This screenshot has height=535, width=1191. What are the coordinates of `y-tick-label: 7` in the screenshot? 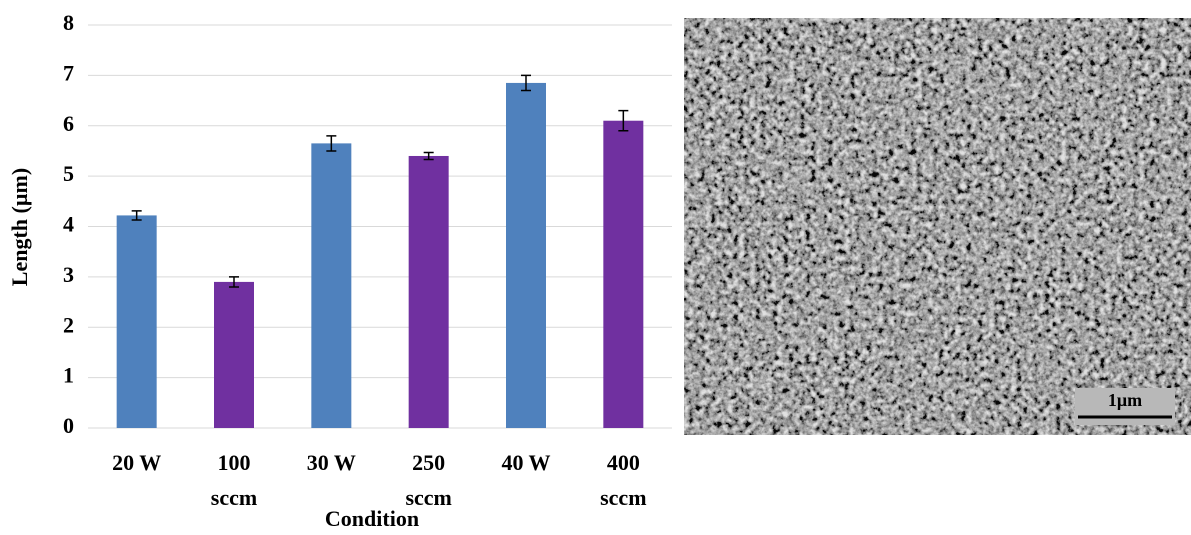 It's located at (68, 72).